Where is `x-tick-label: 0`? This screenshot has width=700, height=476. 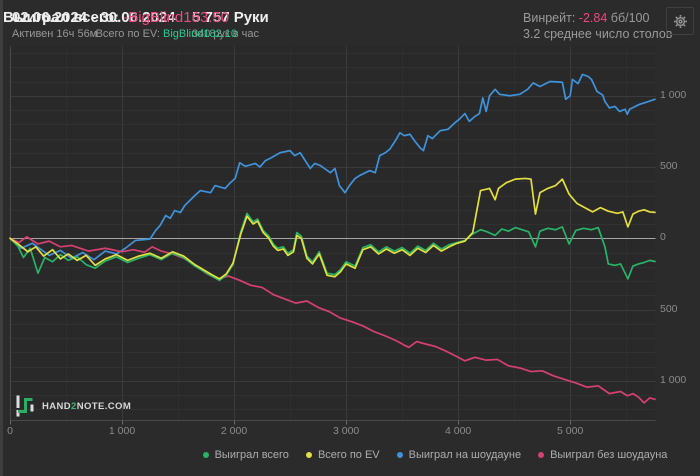 x-tick-label: 0 is located at coordinates (10, 431).